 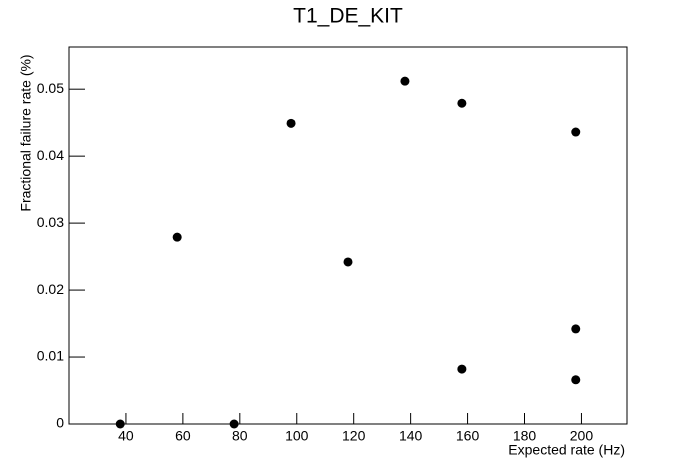 I want to click on y-tick-label: 0.04, so click(x=50, y=155).